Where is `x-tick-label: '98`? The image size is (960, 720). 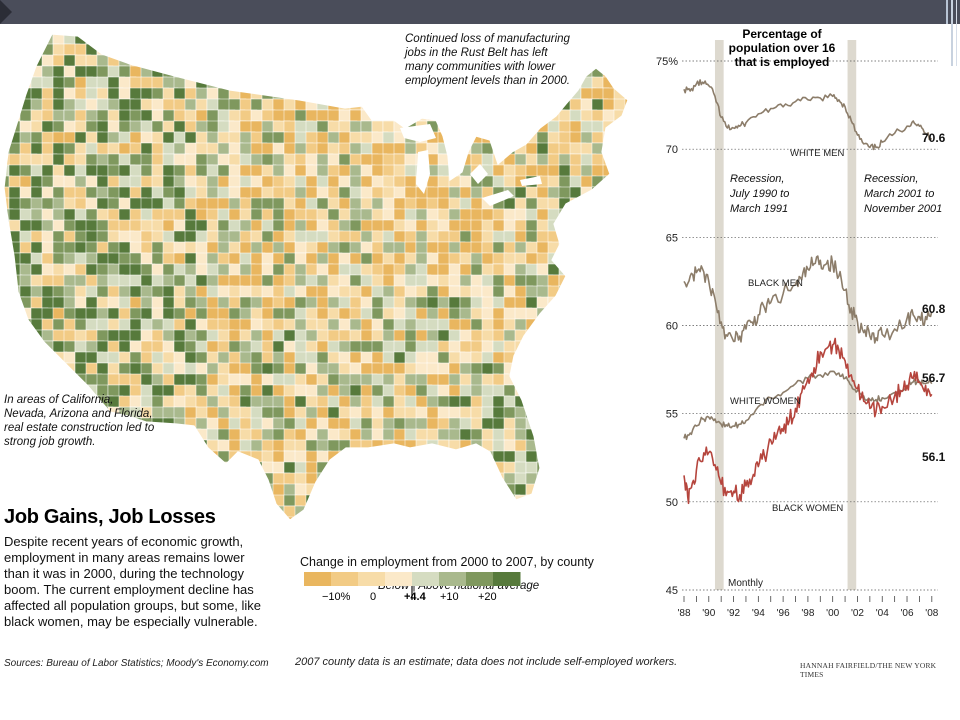 x-tick-label: '98 is located at coordinates (807, 613).